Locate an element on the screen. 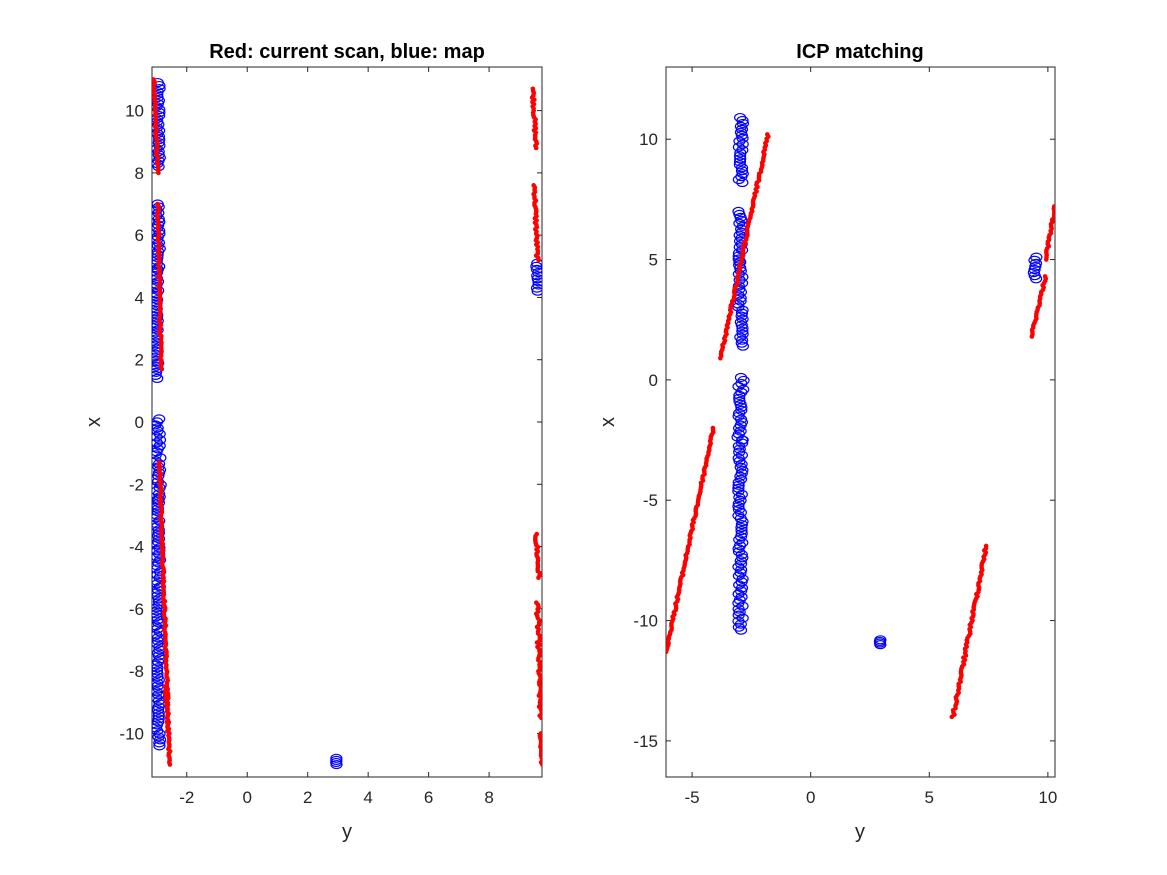  right-subplot-y-tick-label: 5 is located at coordinates (653, 260).